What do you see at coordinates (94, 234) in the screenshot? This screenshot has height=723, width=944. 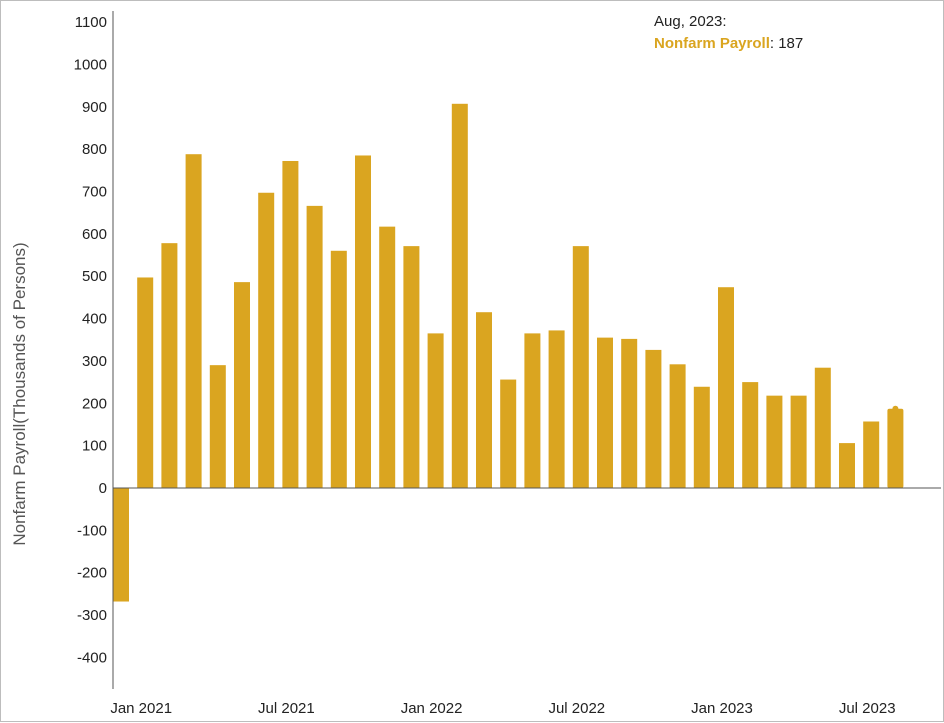 I see `y-tick-label: 600` at bounding box center [94, 234].